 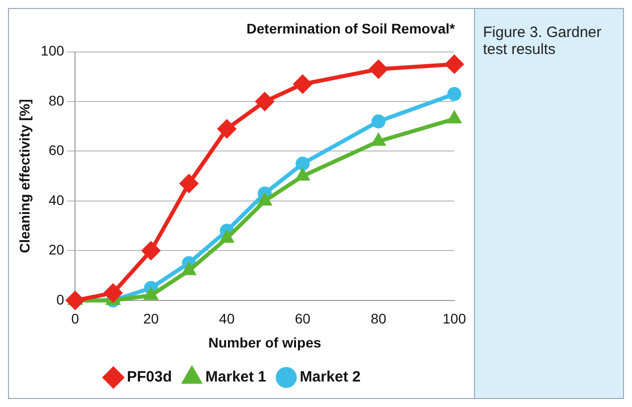 What do you see at coordinates (52, 50) in the screenshot?
I see `y-tick-label: 100` at bounding box center [52, 50].